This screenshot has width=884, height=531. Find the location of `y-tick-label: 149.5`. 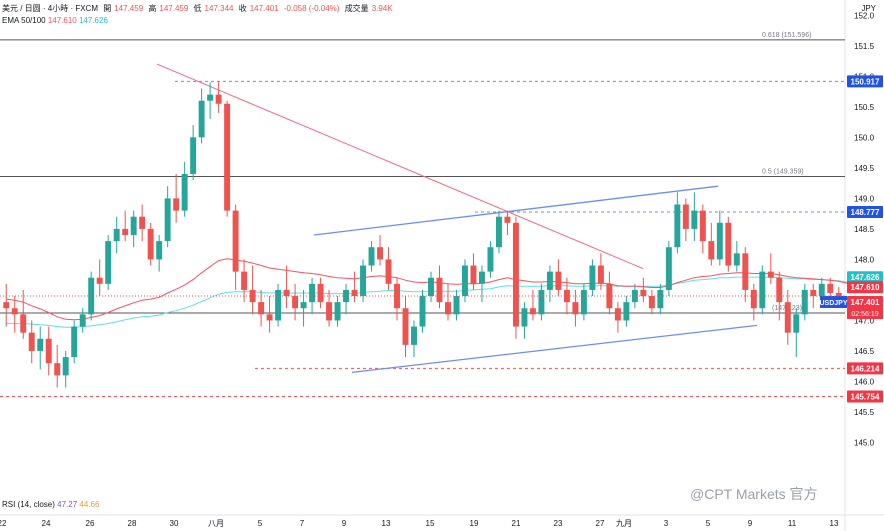

y-tick-label: 149.5 is located at coordinates (864, 168).